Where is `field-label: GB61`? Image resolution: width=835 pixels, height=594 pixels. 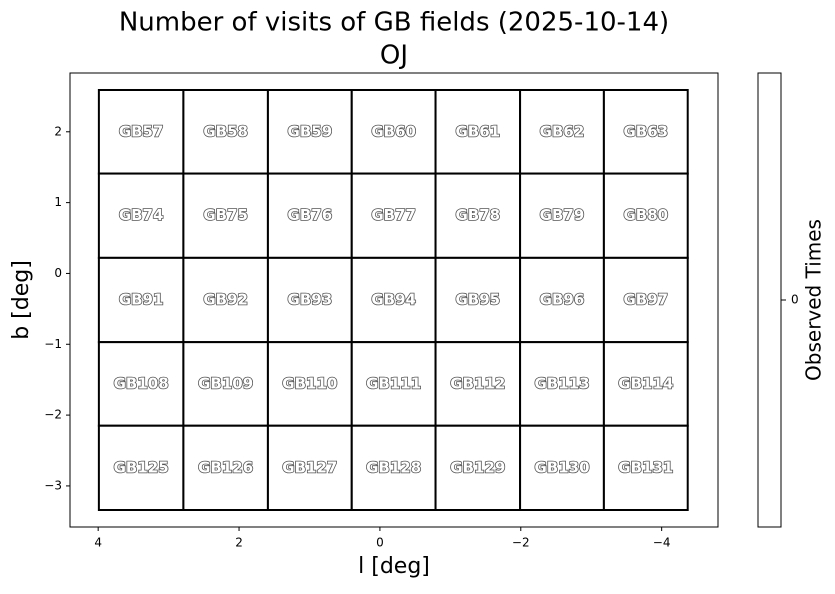 field-label: GB61 is located at coordinates (478, 131).